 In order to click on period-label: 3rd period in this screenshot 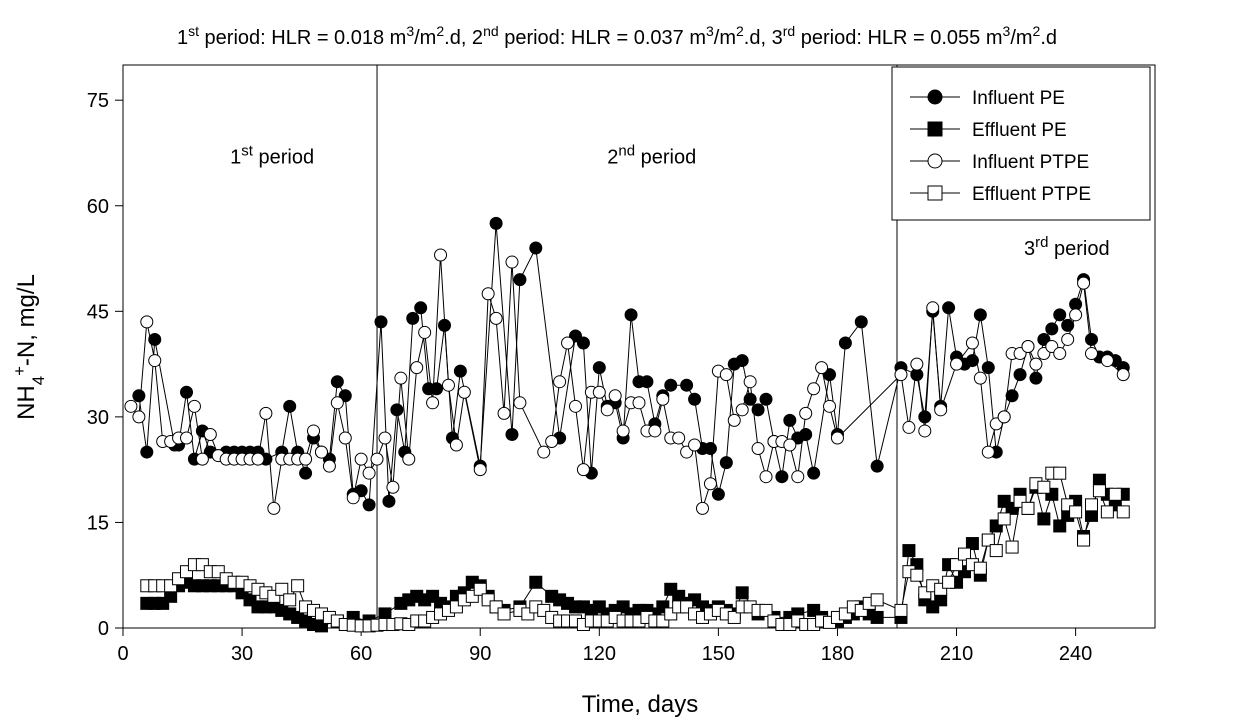, I will do `click(1067, 247)`.